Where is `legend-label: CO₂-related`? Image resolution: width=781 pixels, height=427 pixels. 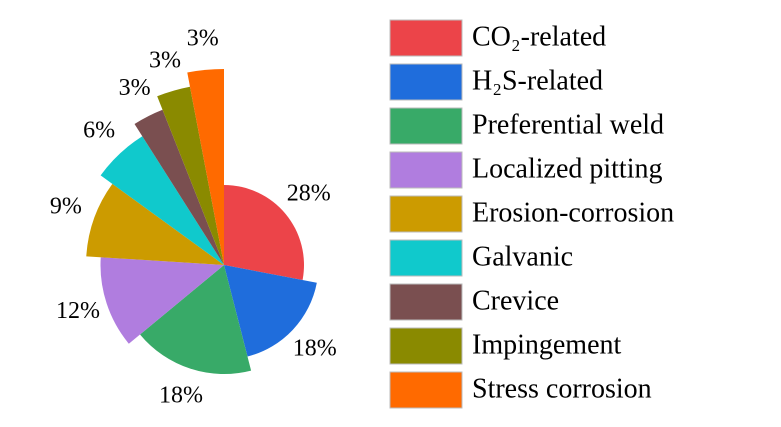 legend-label: CO₂-related is located at coordinates (539, 36).